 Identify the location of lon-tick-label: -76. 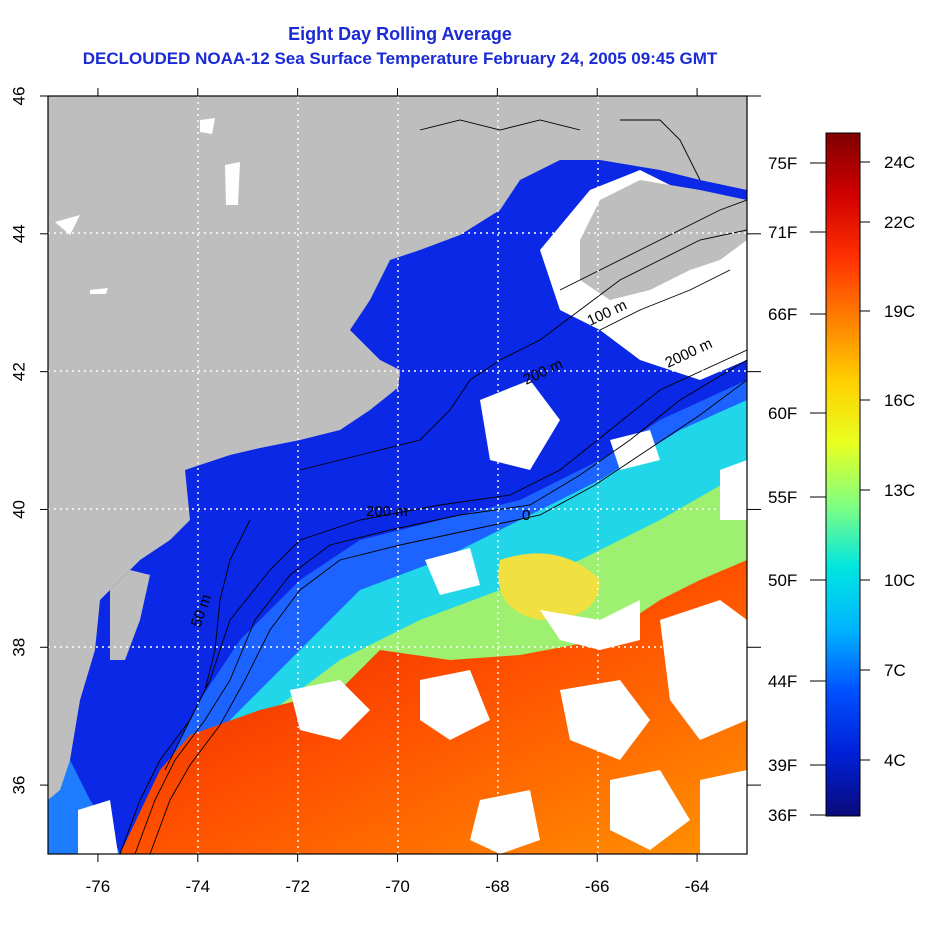
(98, 886).